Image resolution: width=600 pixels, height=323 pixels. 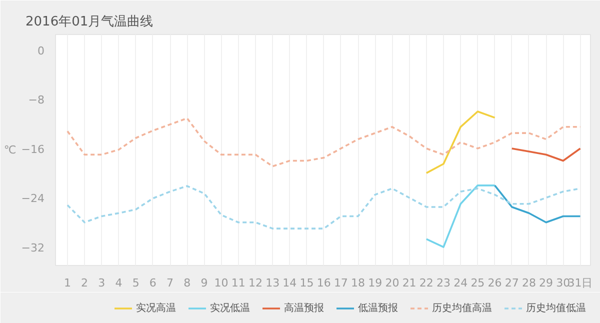 I want to click on x-tick-label: 8, so click(x=187, y=283).